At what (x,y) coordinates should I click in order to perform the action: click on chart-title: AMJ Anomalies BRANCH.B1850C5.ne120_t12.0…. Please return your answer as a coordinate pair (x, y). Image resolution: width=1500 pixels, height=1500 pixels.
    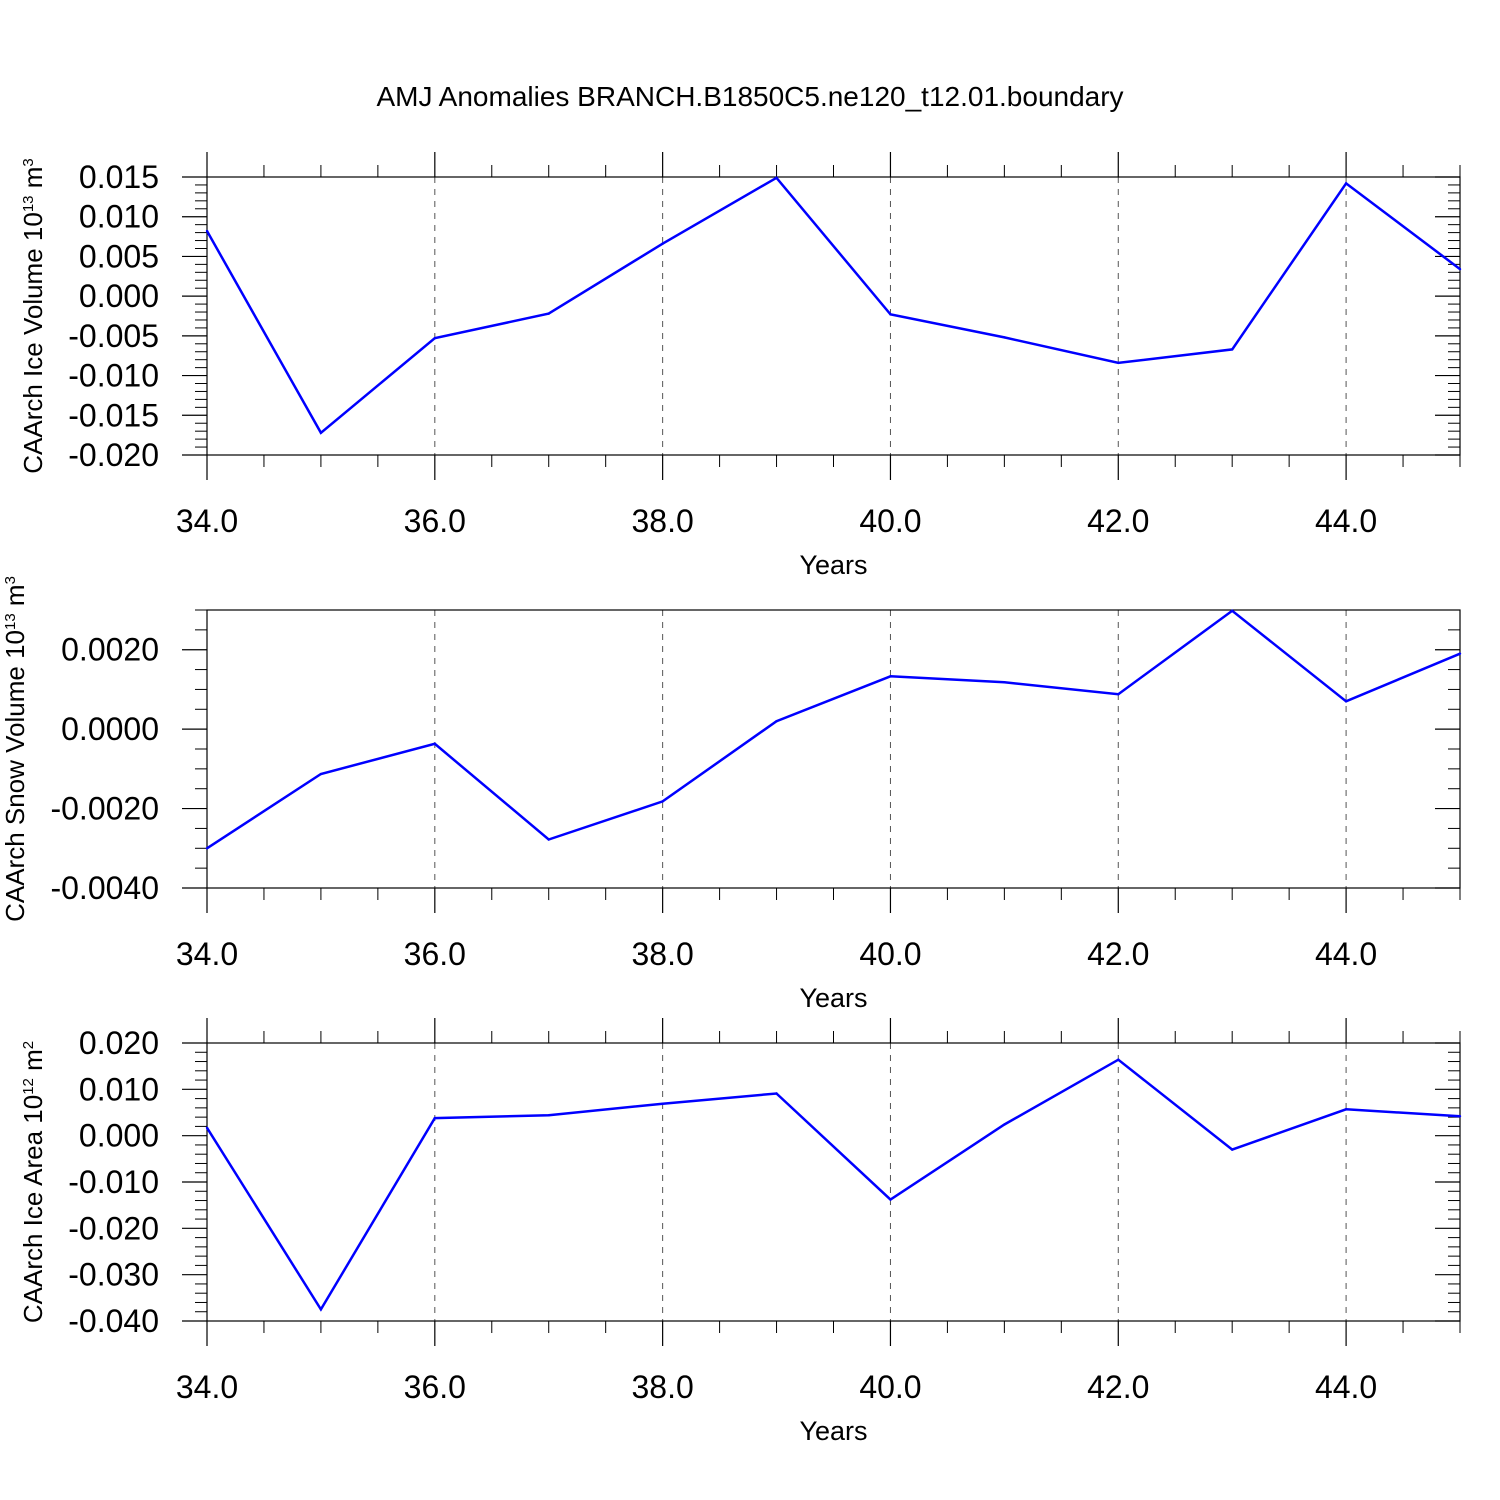
    Looking at the image, I should click on (749, 96).